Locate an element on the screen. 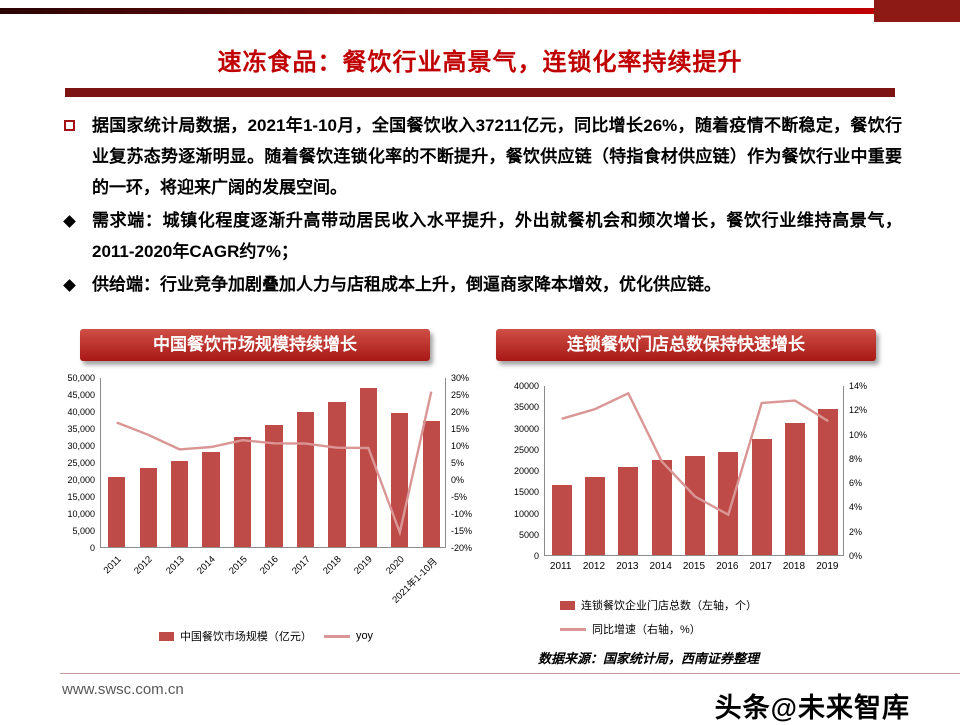  y-axis-tick-label: 40,000 is located at coordinates (81, 412).